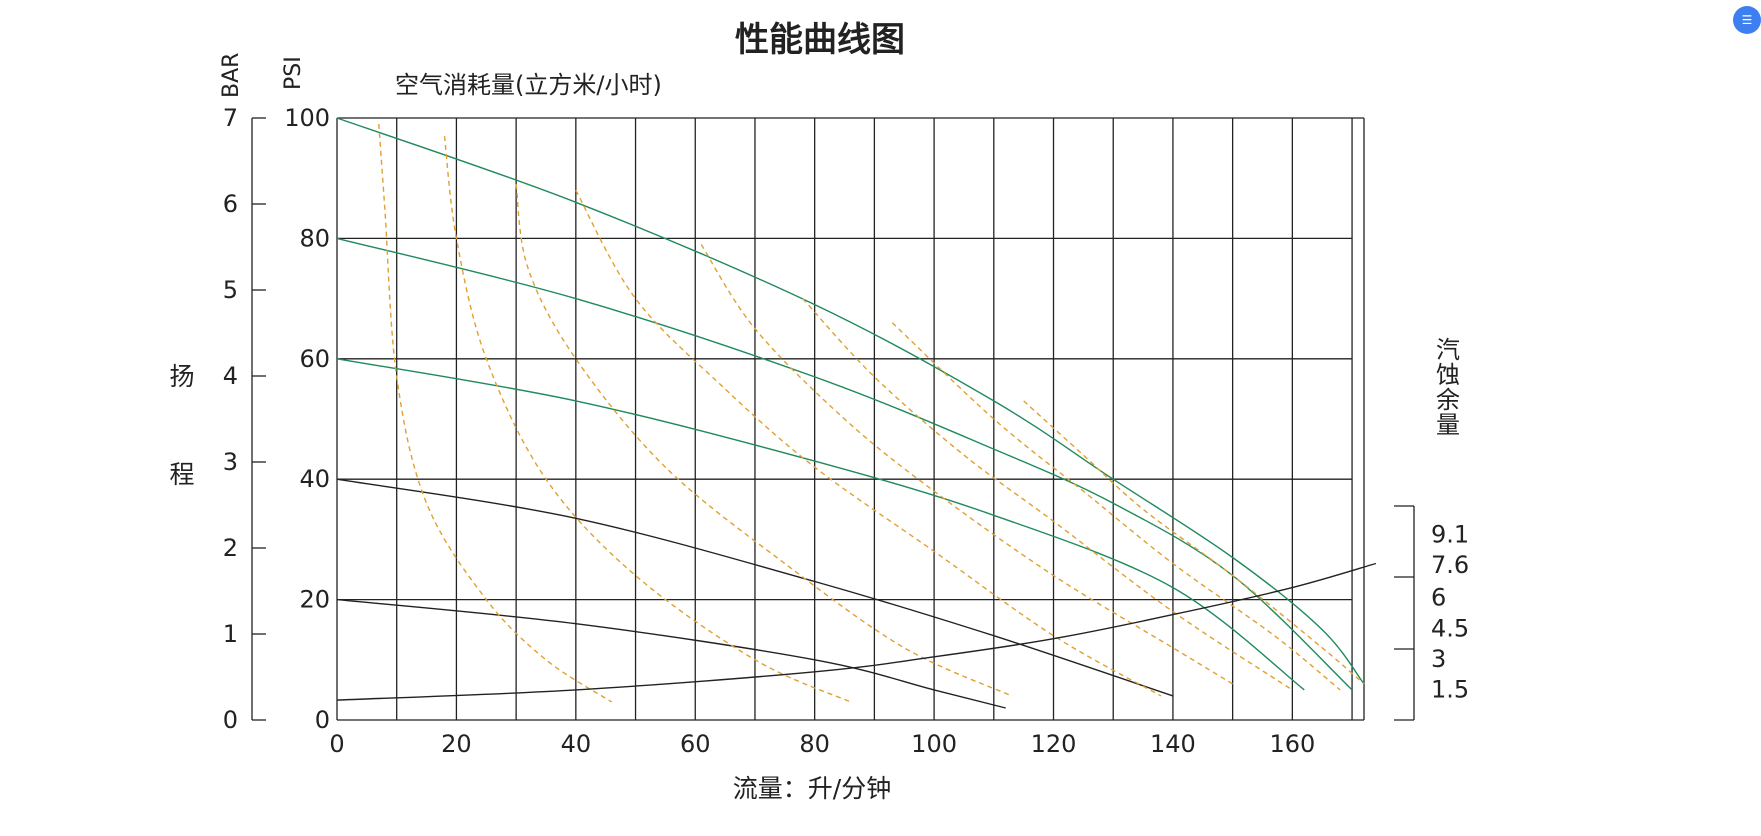 The width and height of the screenshot is (1761, 836). What do you see at coordinates (230, 204) in the screenshot?
I see `bar-tick-label: 6` at bounding box center [230, 204].